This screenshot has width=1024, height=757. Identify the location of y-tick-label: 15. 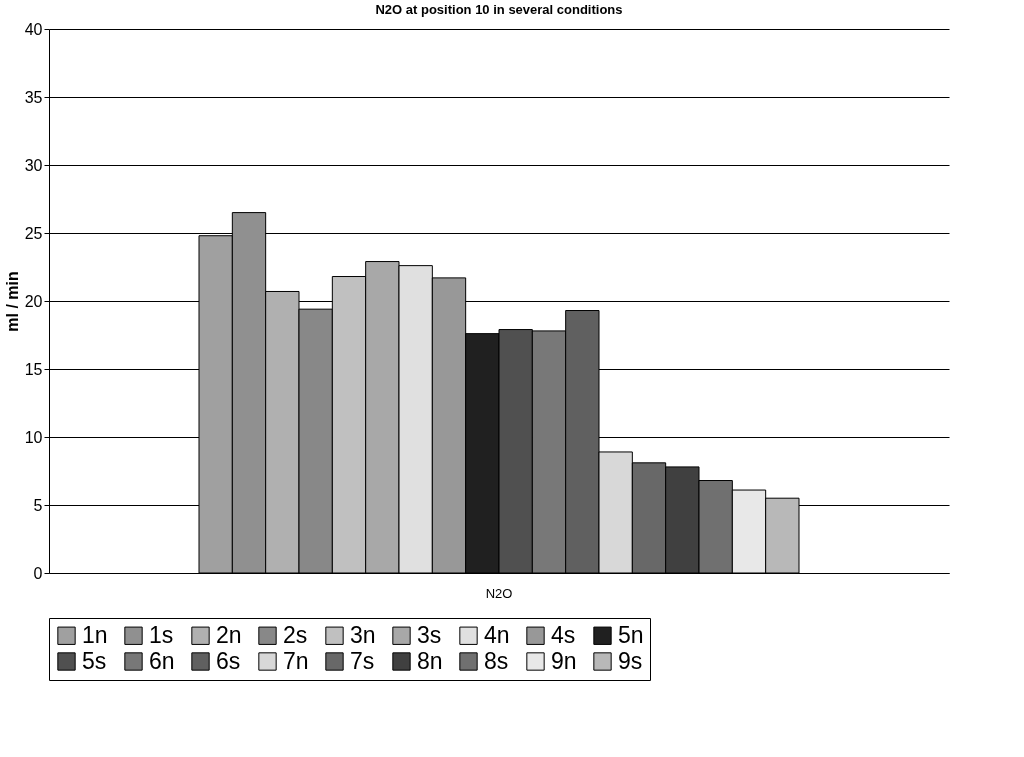
(33, 369).